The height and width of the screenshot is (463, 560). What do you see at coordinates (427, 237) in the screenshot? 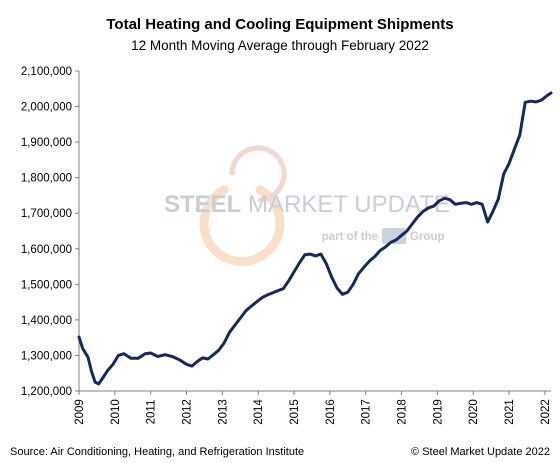
I see `watermark-sub-right: Group` at bounding box center [427, 237].